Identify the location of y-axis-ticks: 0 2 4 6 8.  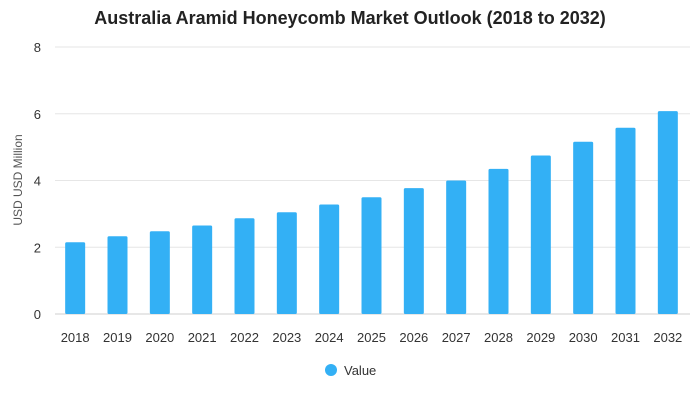
(37, 181).